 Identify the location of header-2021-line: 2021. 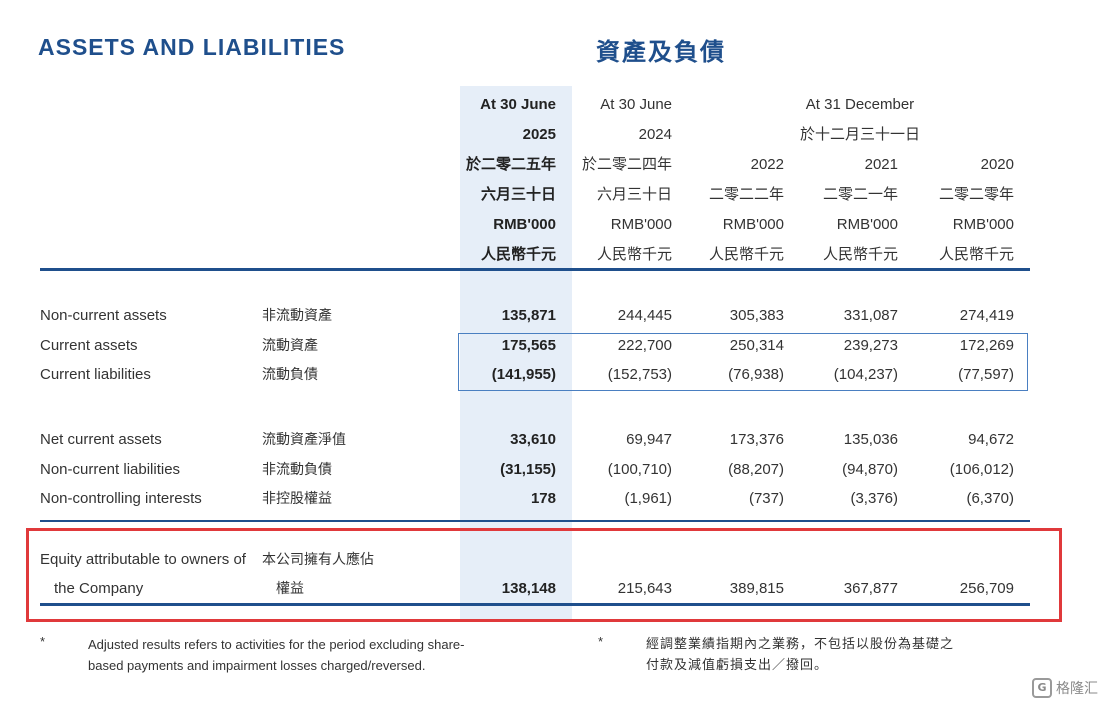
(881, 164).